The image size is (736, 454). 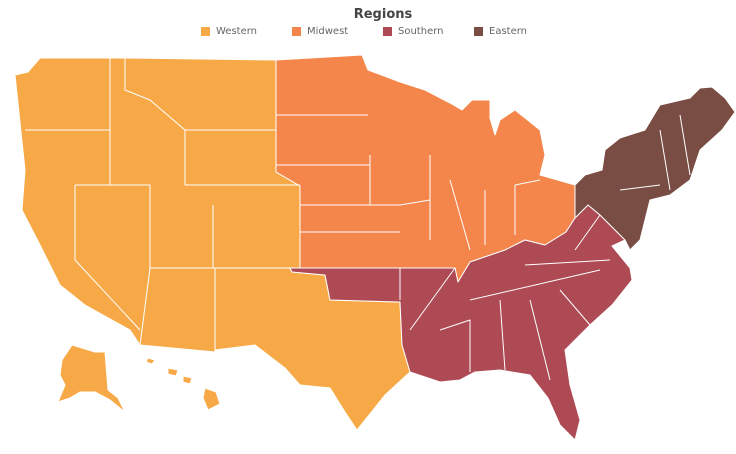 What do you see at coordinates (655, 168) in the screenshot?
I see `region-eastern` at bounding box center [655, 168].